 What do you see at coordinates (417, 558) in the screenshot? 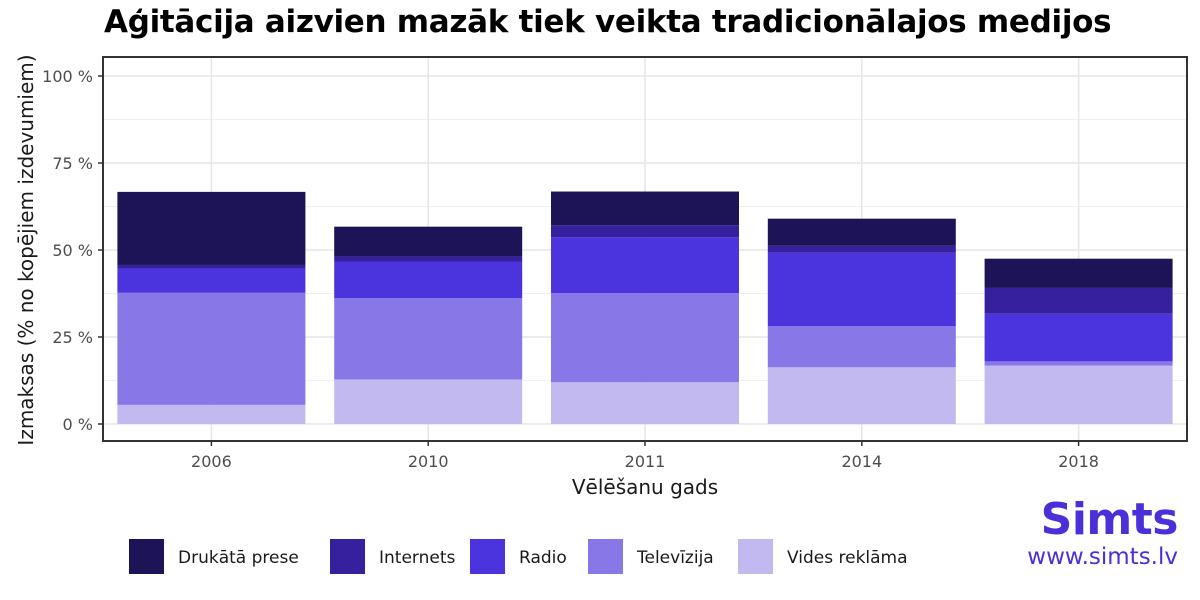
I see `legend-label: Internets` at bounding box center [417, 558].